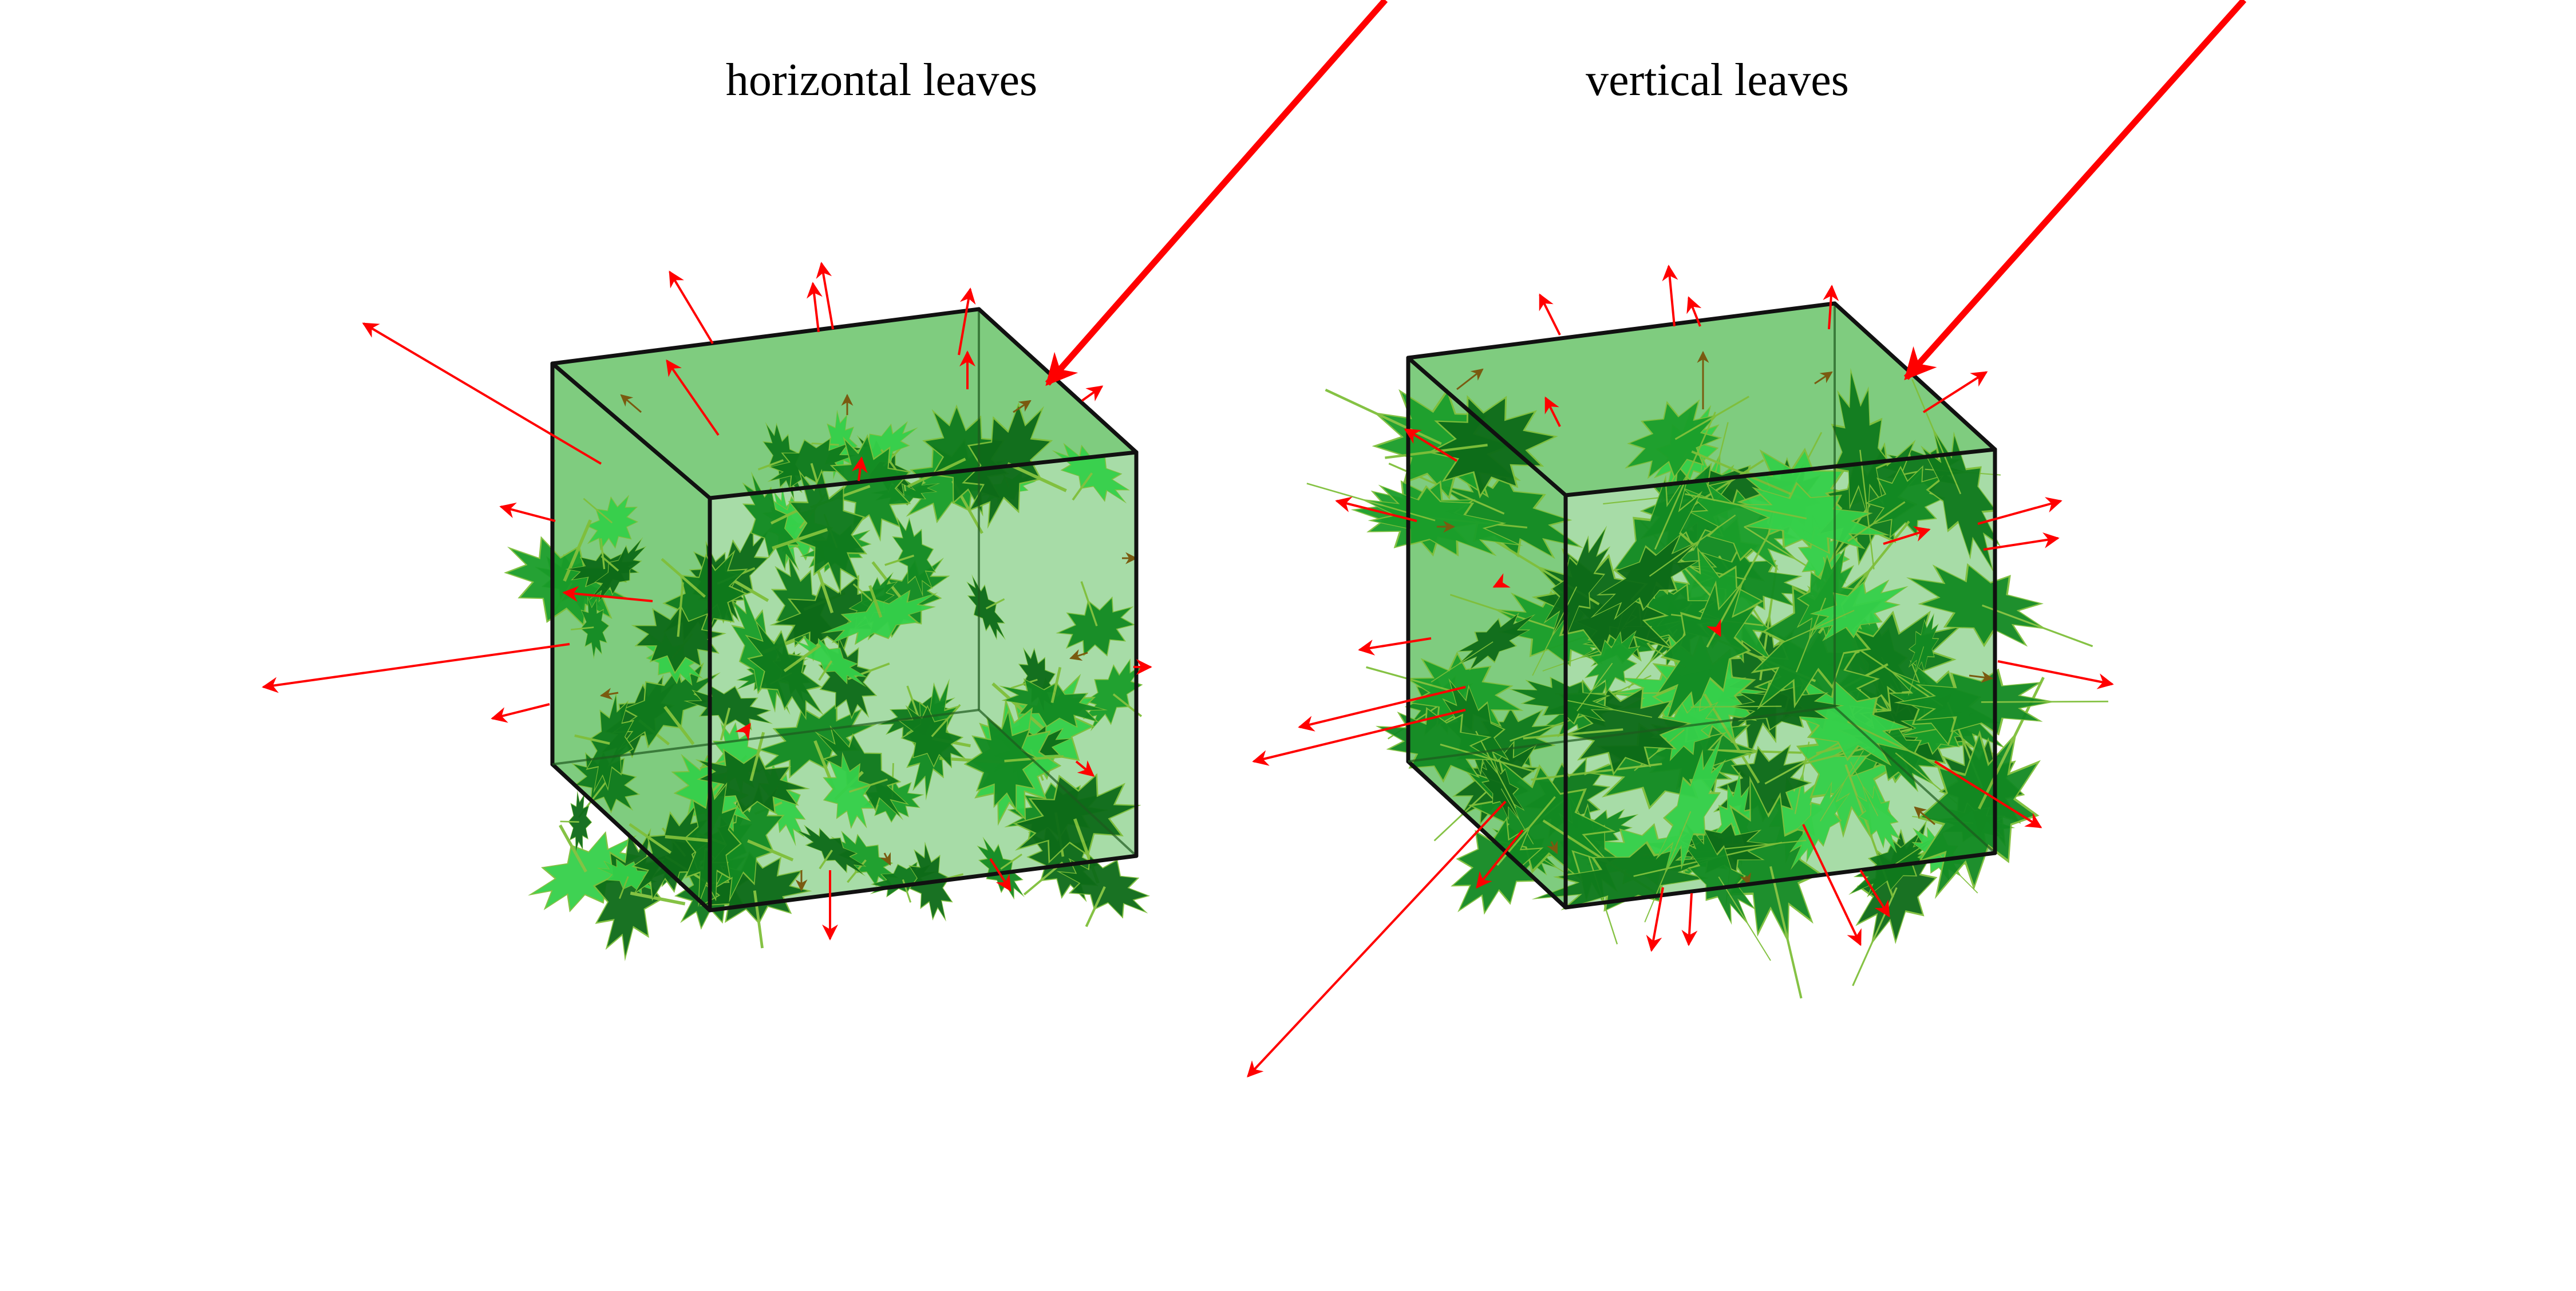  I want to click on panel-title-horizontal: horizontal leaves, so click(881, 80).